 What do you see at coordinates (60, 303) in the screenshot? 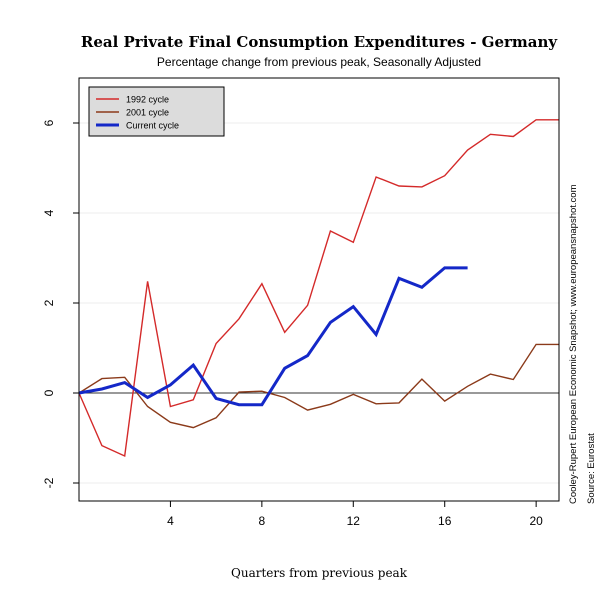
I see `y-axis: -2 0 2 4 6` at bounding box center [60, 303].